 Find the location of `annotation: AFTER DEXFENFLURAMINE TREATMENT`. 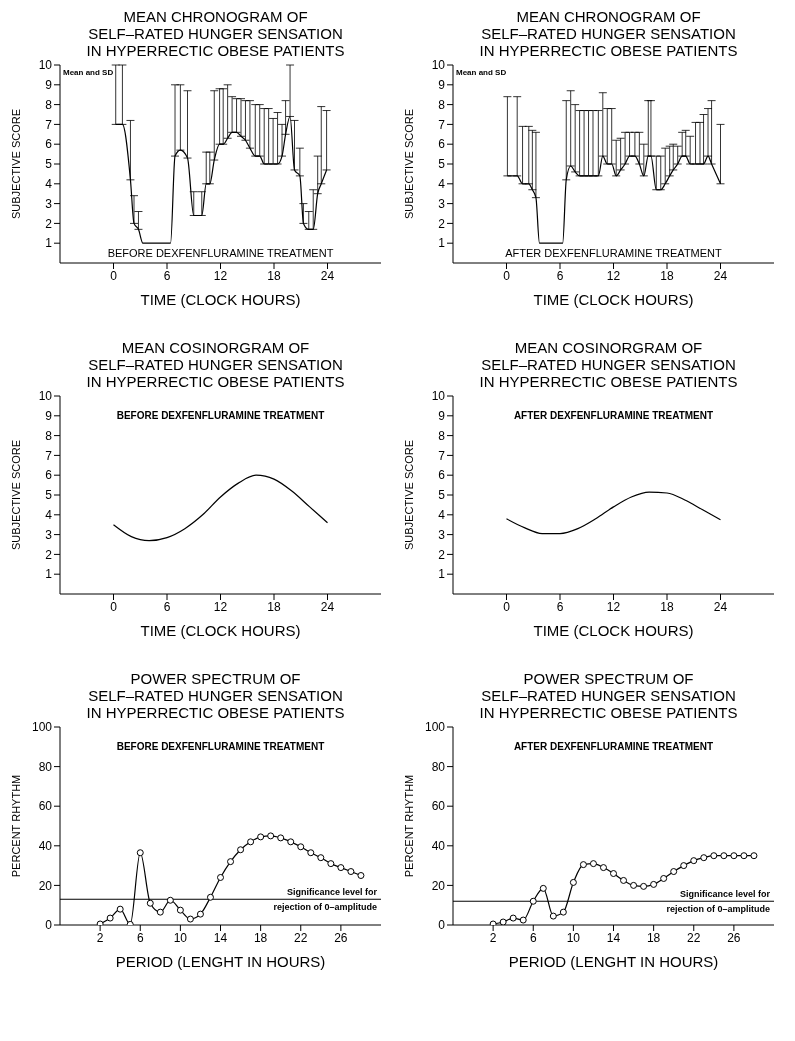

annotation: AFTER DEXFENFLURAMINE TREATMENT is located at coordinates (613, 746).